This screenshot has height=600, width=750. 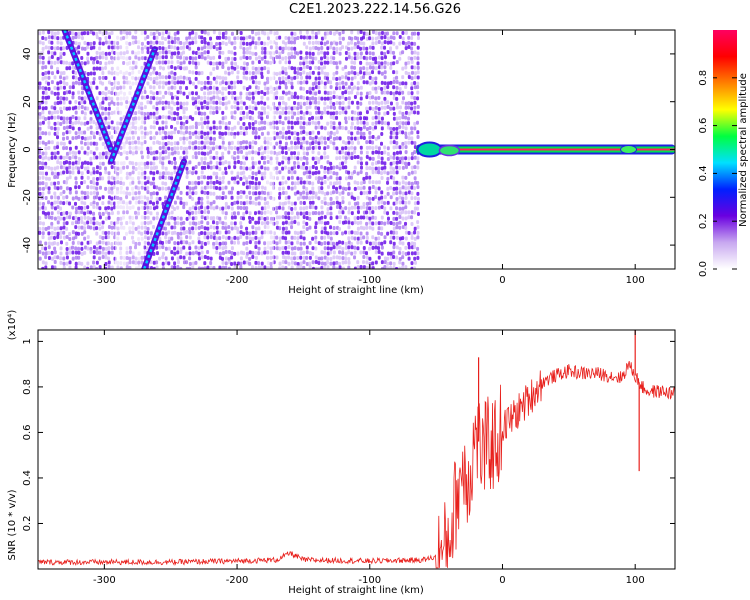 I want to click on bottom-y-tick-label: 1, so click(x=27, y=341).